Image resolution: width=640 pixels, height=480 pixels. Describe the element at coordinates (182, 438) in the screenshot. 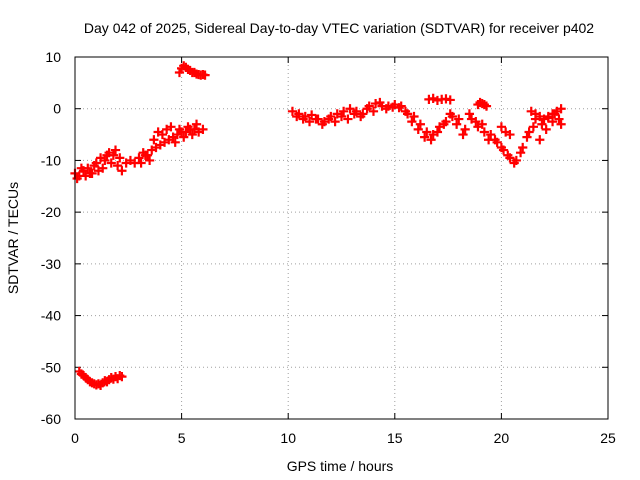

I see `x-tick-label: 5` at that location.